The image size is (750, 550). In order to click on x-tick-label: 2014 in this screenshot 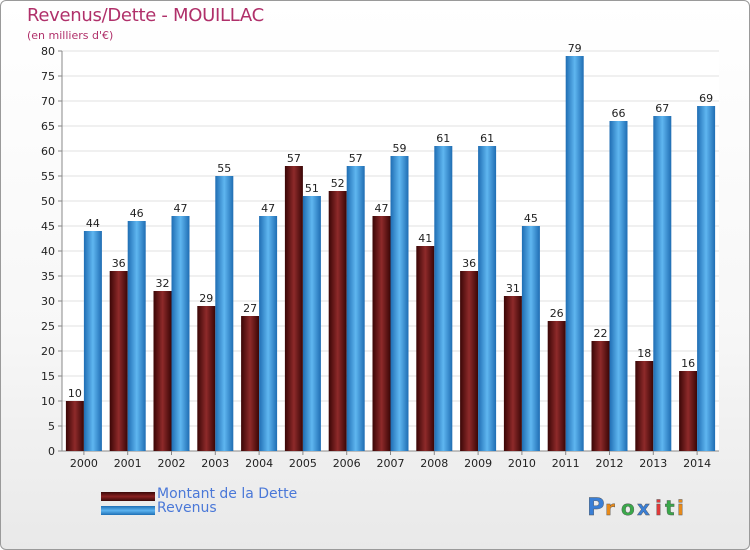, I will do `click(697, 463)`.